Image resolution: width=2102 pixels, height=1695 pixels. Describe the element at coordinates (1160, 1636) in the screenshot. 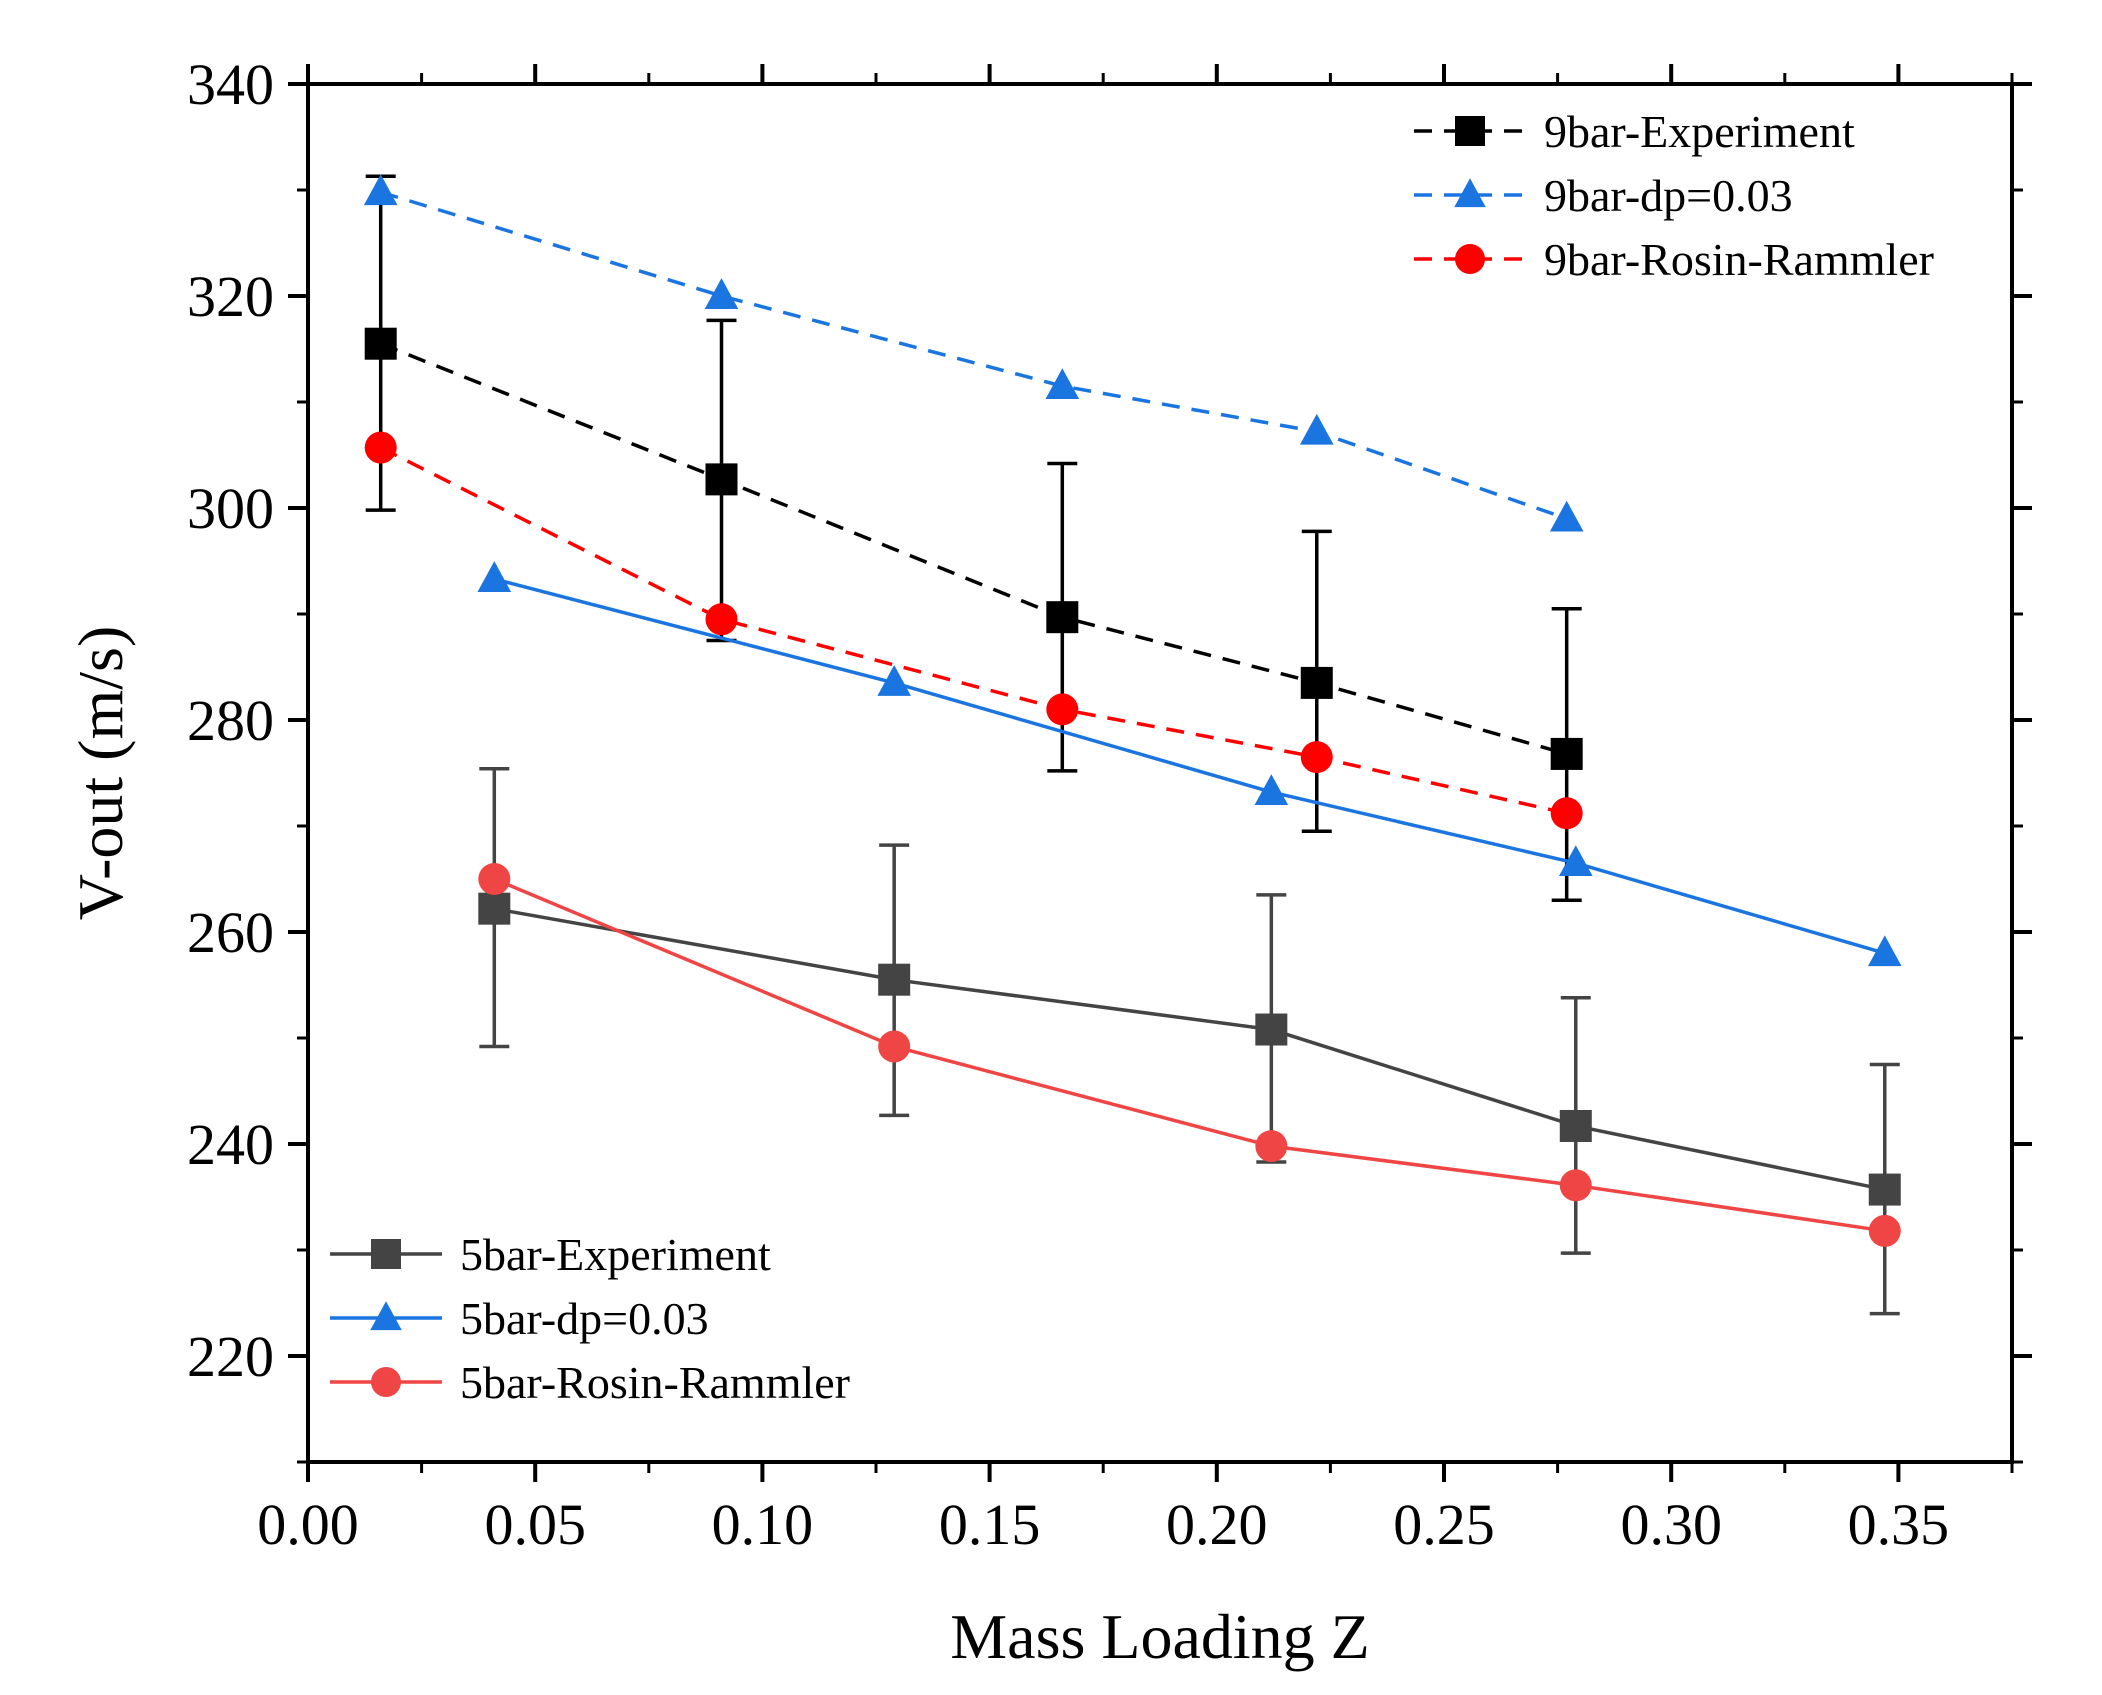

I see `x-axis-title: Mass Loading Z` at that location.